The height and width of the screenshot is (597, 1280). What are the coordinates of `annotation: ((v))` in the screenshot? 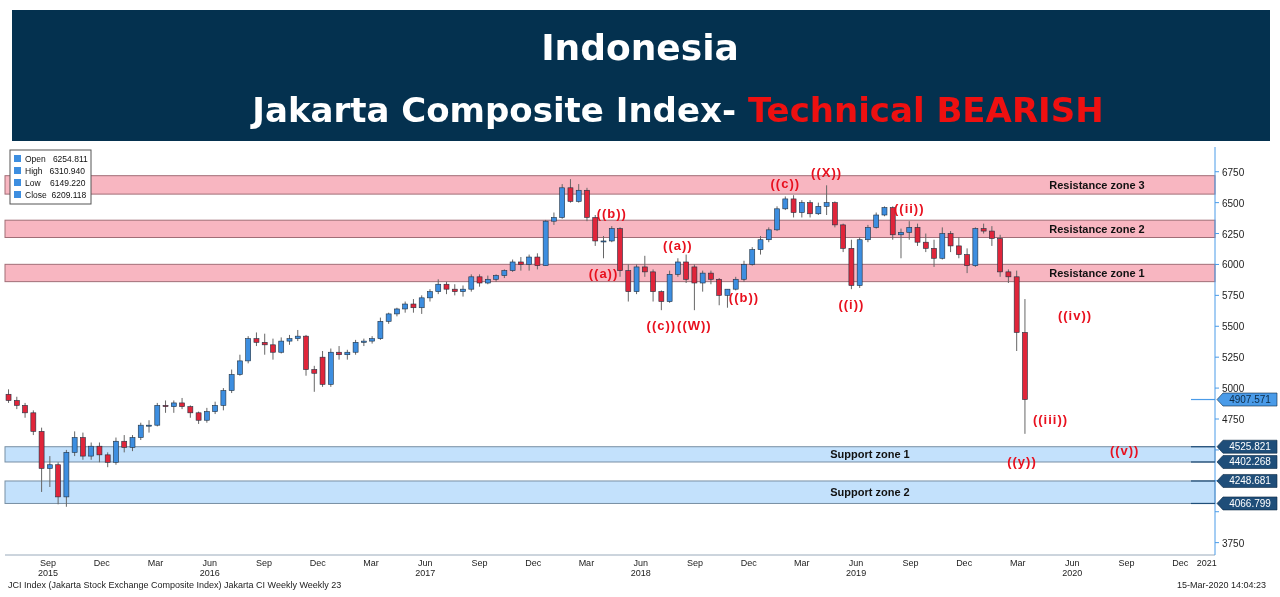 It's located at (1124, 451).